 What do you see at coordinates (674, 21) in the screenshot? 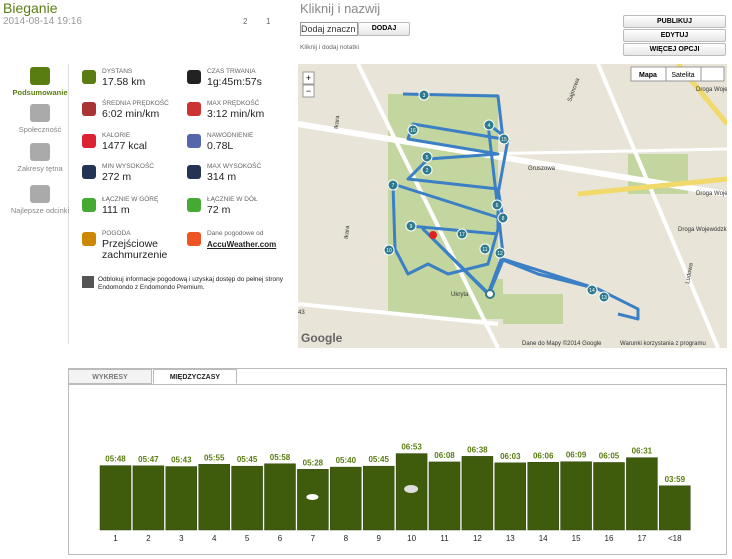
I see `action-button: PUBLIKUJ` at bounding box center [674, 21].